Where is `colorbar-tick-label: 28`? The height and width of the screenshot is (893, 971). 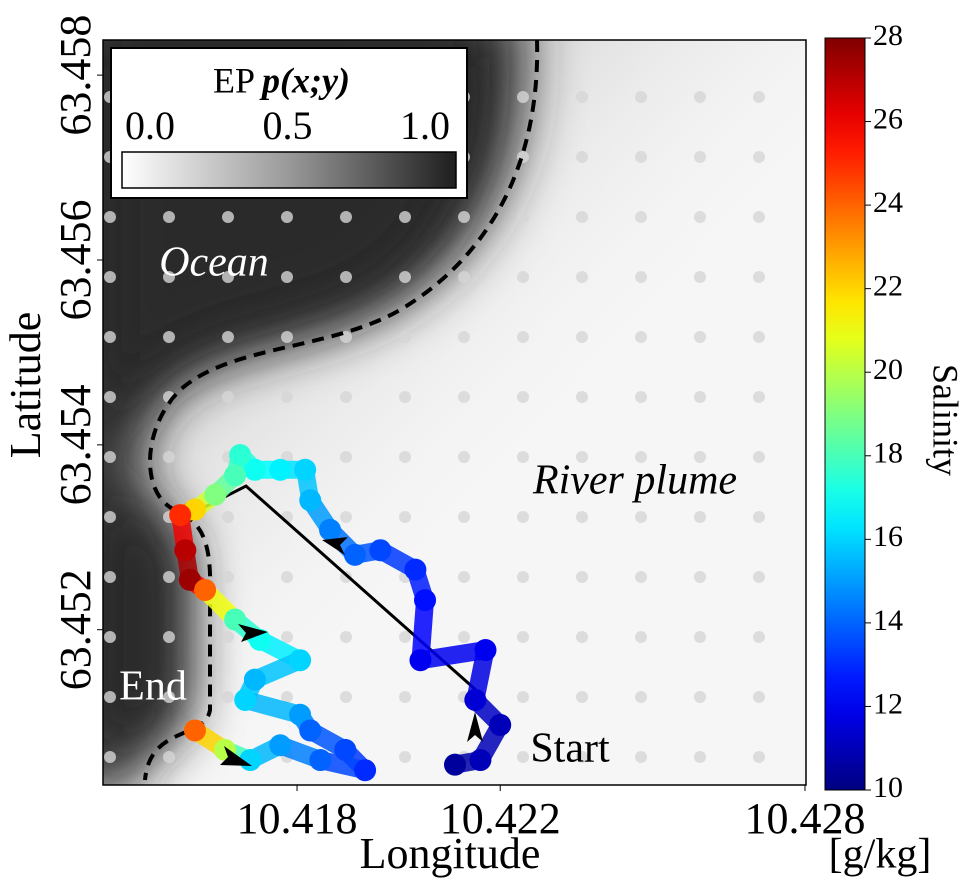 colorbar-tick-label: 28 is located at coordinates (888, 35).